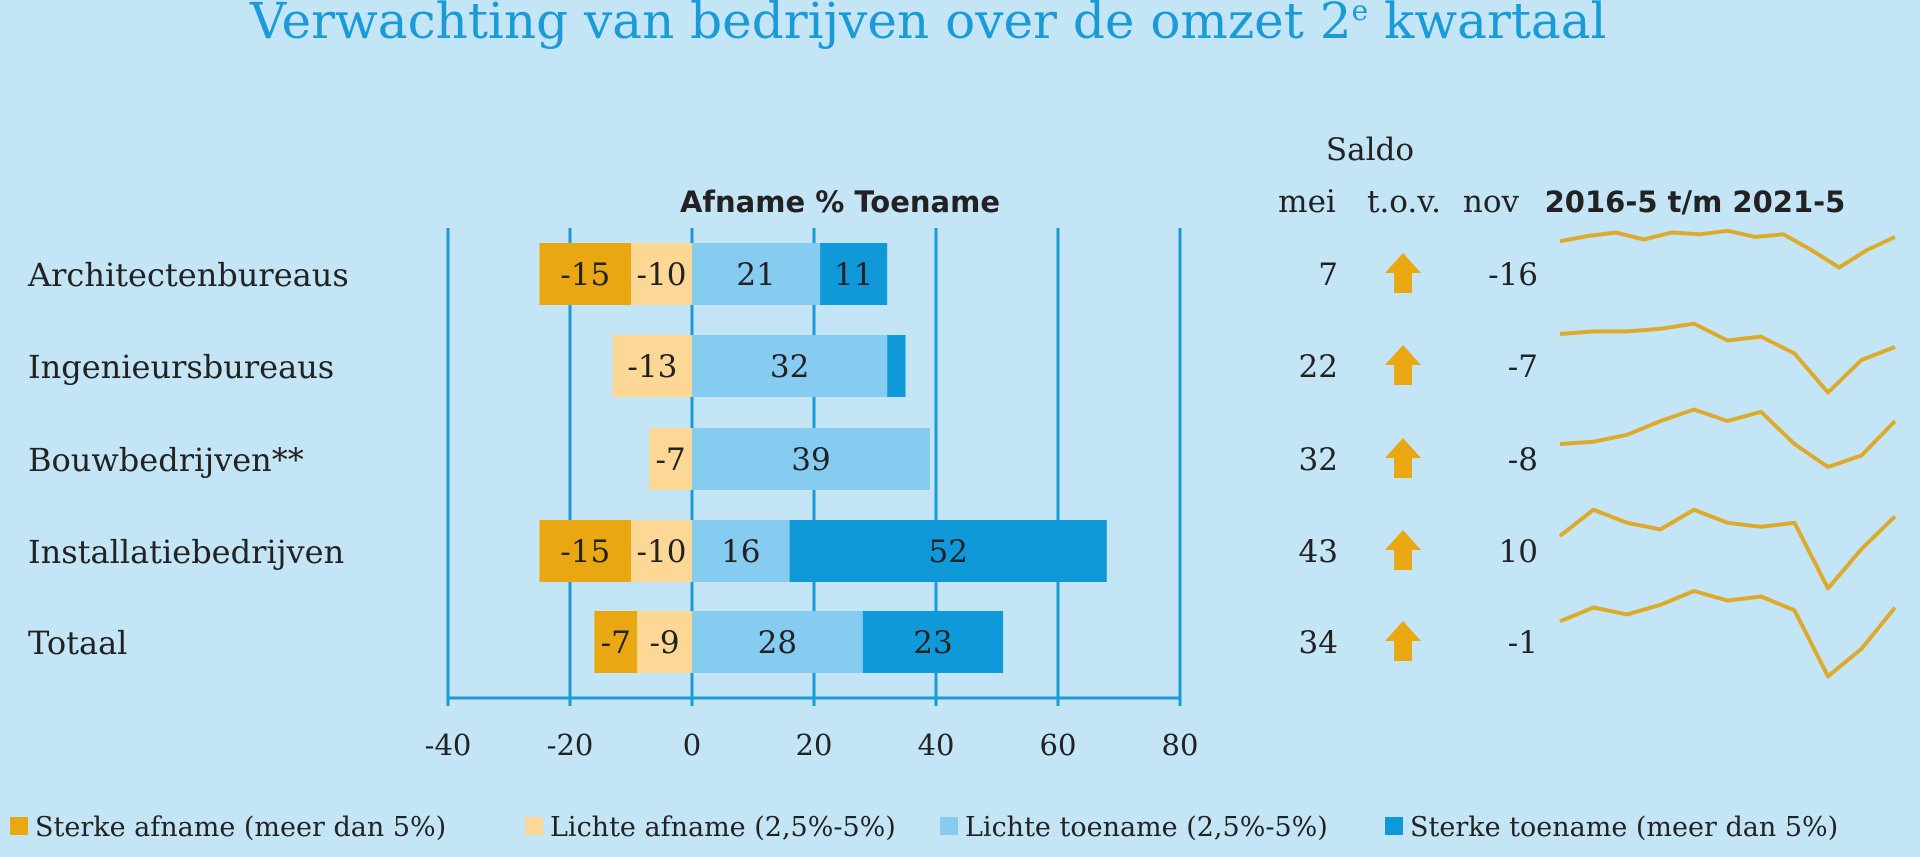  I want to click on sparkline-bouwbedrijven, so click(1728, 438).